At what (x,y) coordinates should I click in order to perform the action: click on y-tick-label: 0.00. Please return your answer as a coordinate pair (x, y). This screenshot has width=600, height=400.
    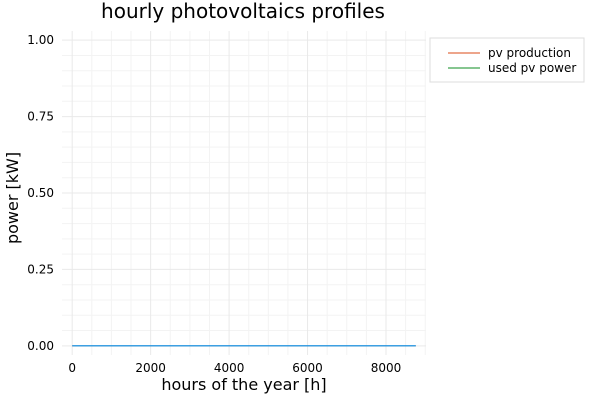
    Looking at the image, I should click on (40, 346).